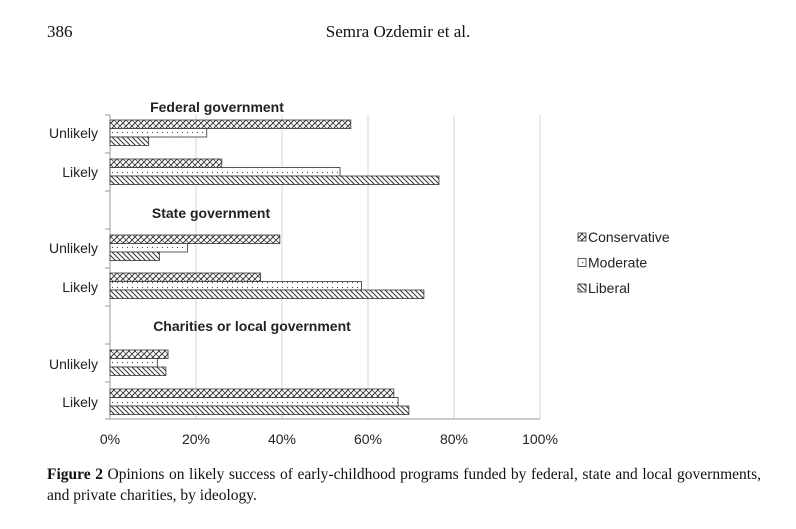  I want to click on legend: Conservative Moderate Liberal, so click(623, 262).